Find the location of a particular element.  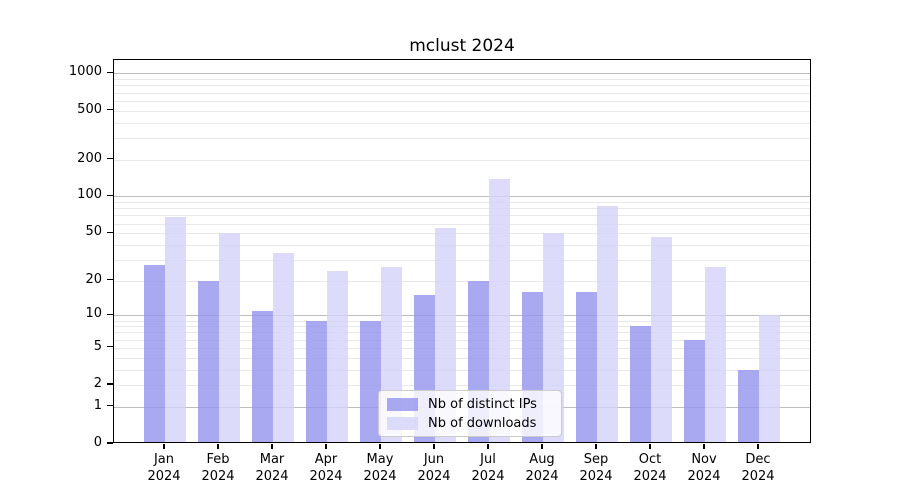

x-tick-label: Oct 2024 is located at coordinates (650, 468).